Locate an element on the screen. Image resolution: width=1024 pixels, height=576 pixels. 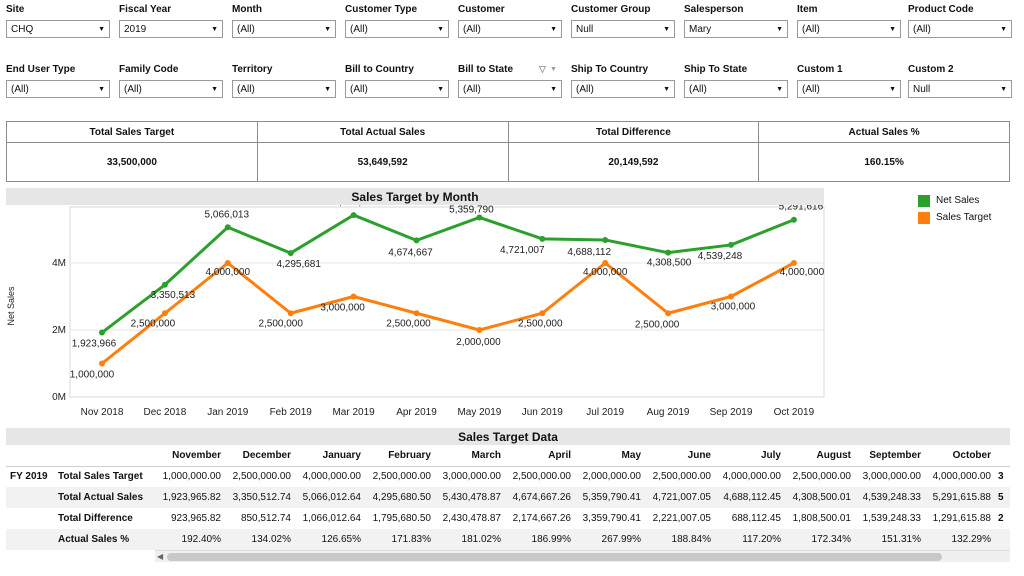
filter-label: Site is located at coordinates (58, 9).